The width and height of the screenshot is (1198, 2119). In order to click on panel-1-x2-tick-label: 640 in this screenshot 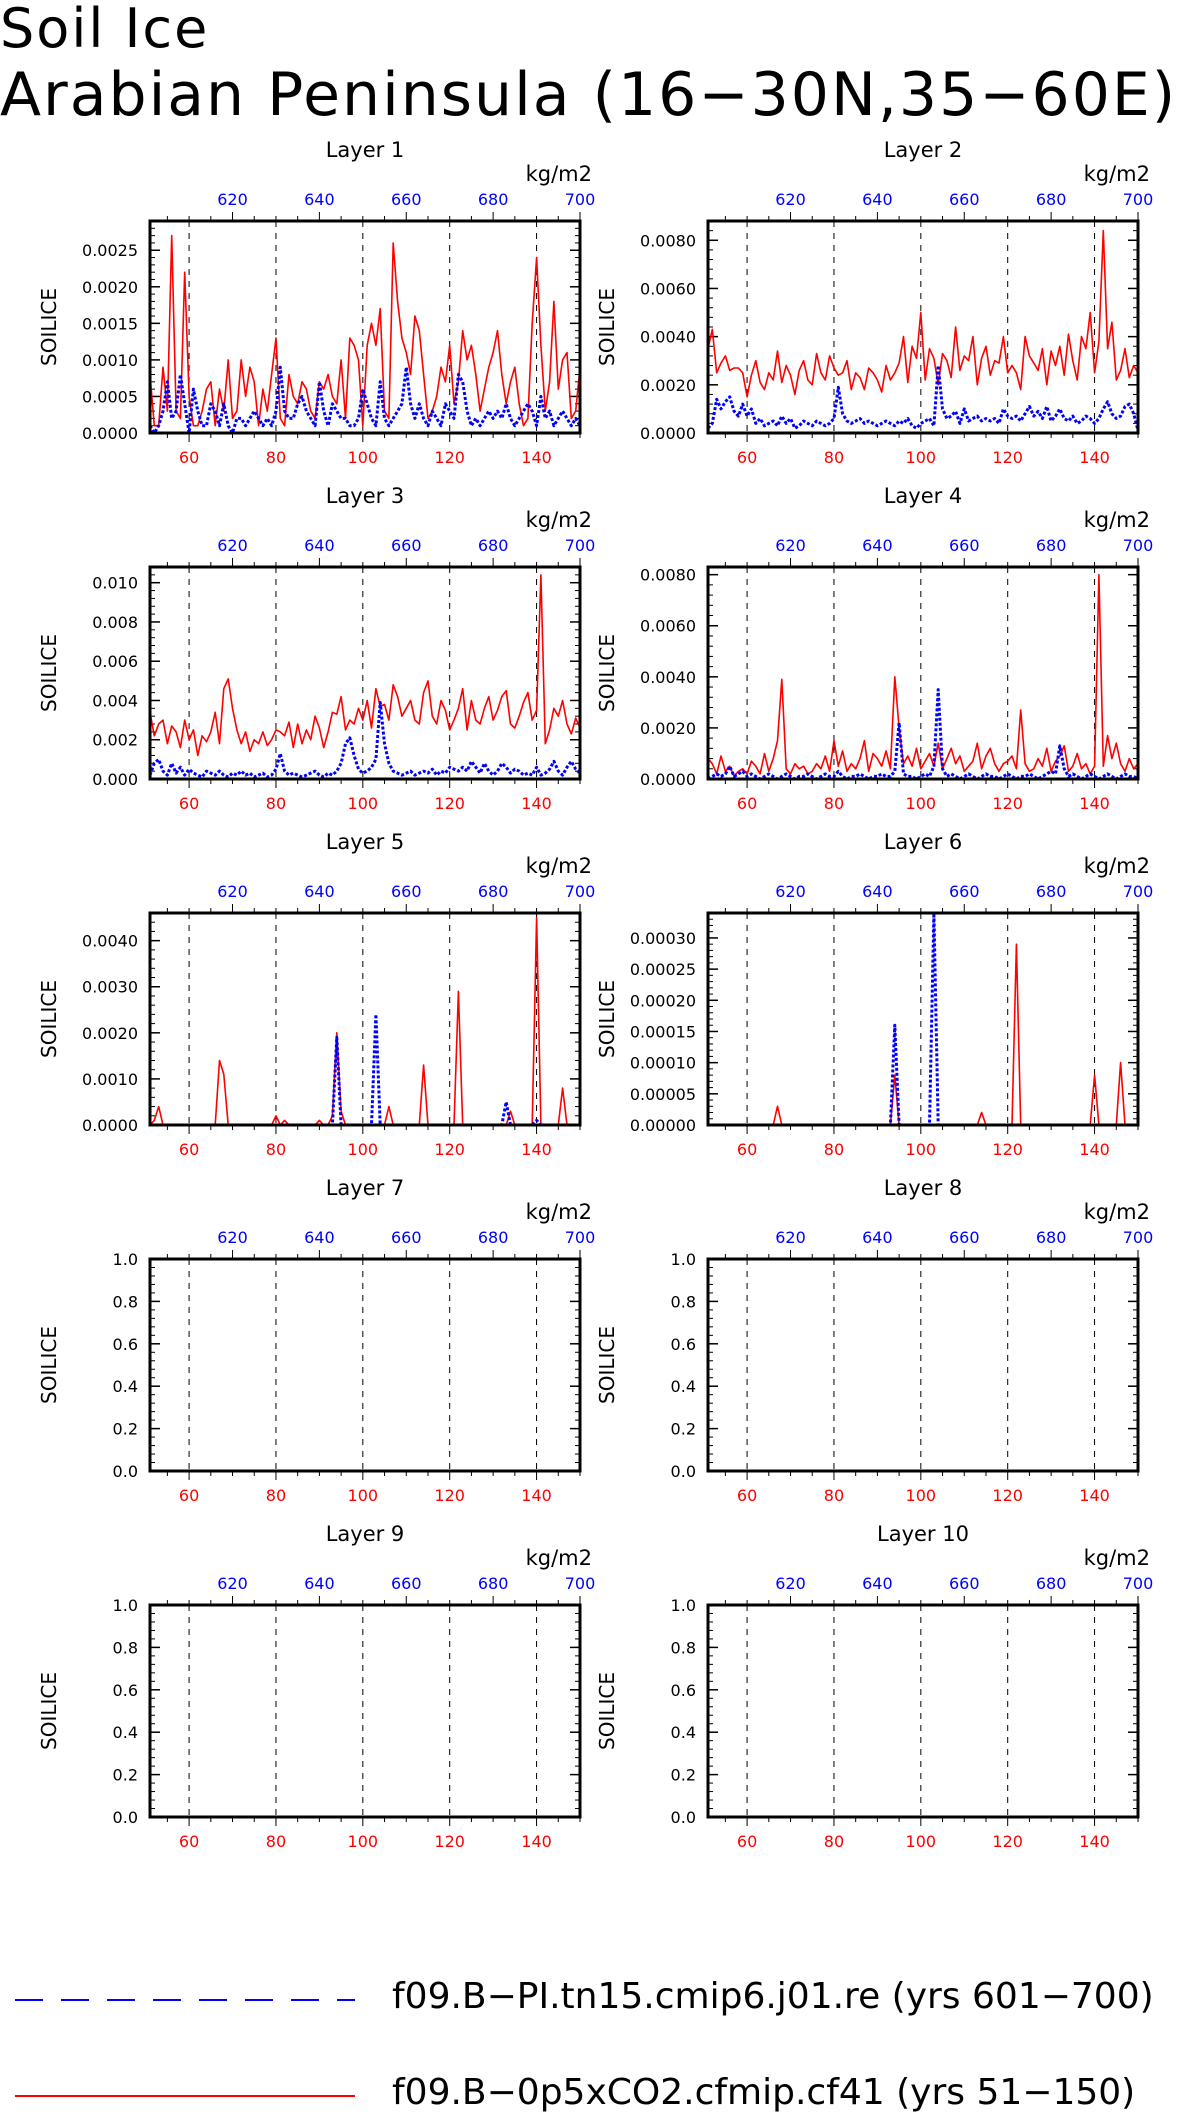, I will do `click(319, 199)`.